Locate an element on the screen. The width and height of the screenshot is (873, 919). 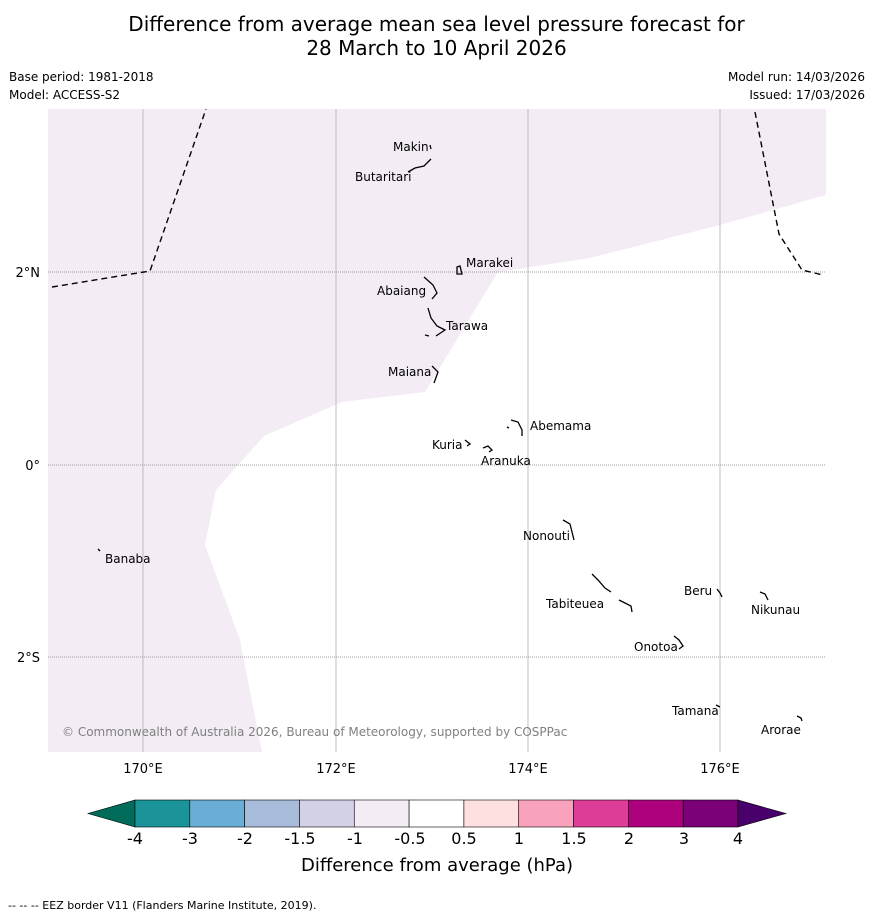
label-tabiteuea: Tabiteuea is located at coordinates (574, 604).